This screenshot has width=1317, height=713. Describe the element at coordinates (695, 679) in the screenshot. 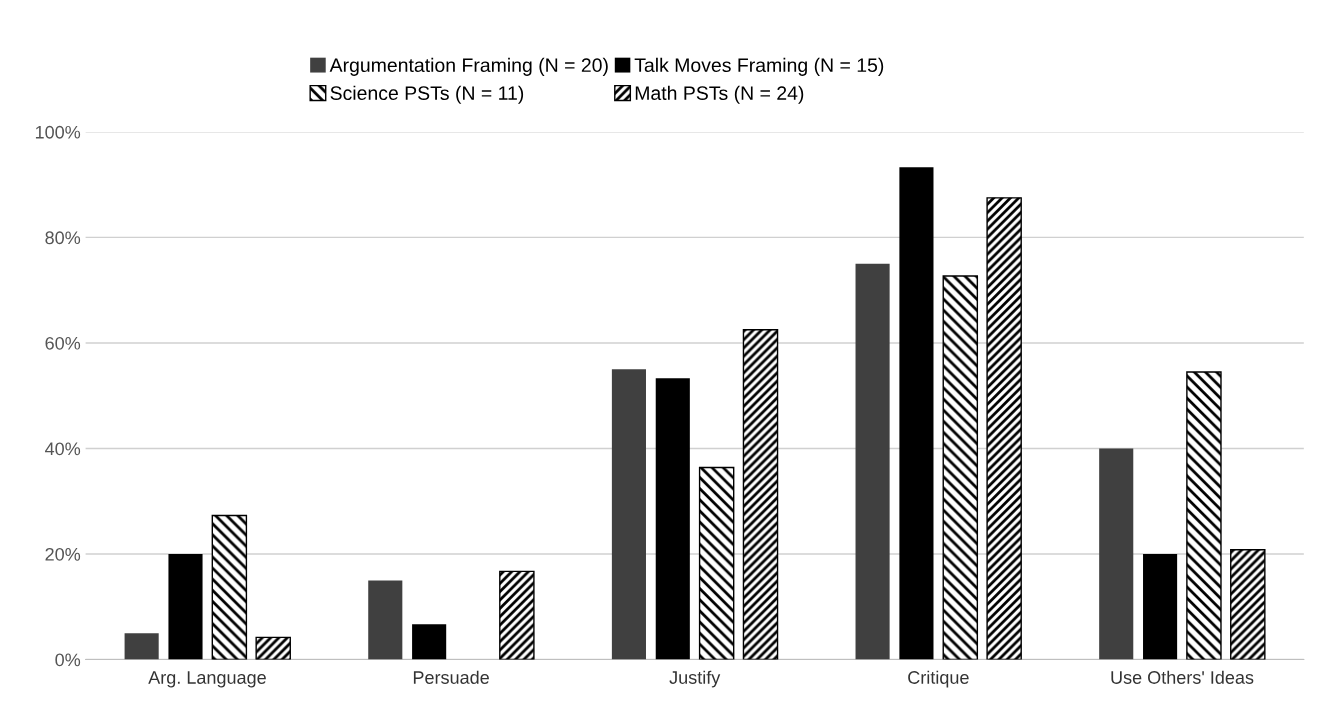

I see `x-tick-label: Justify` at that location.